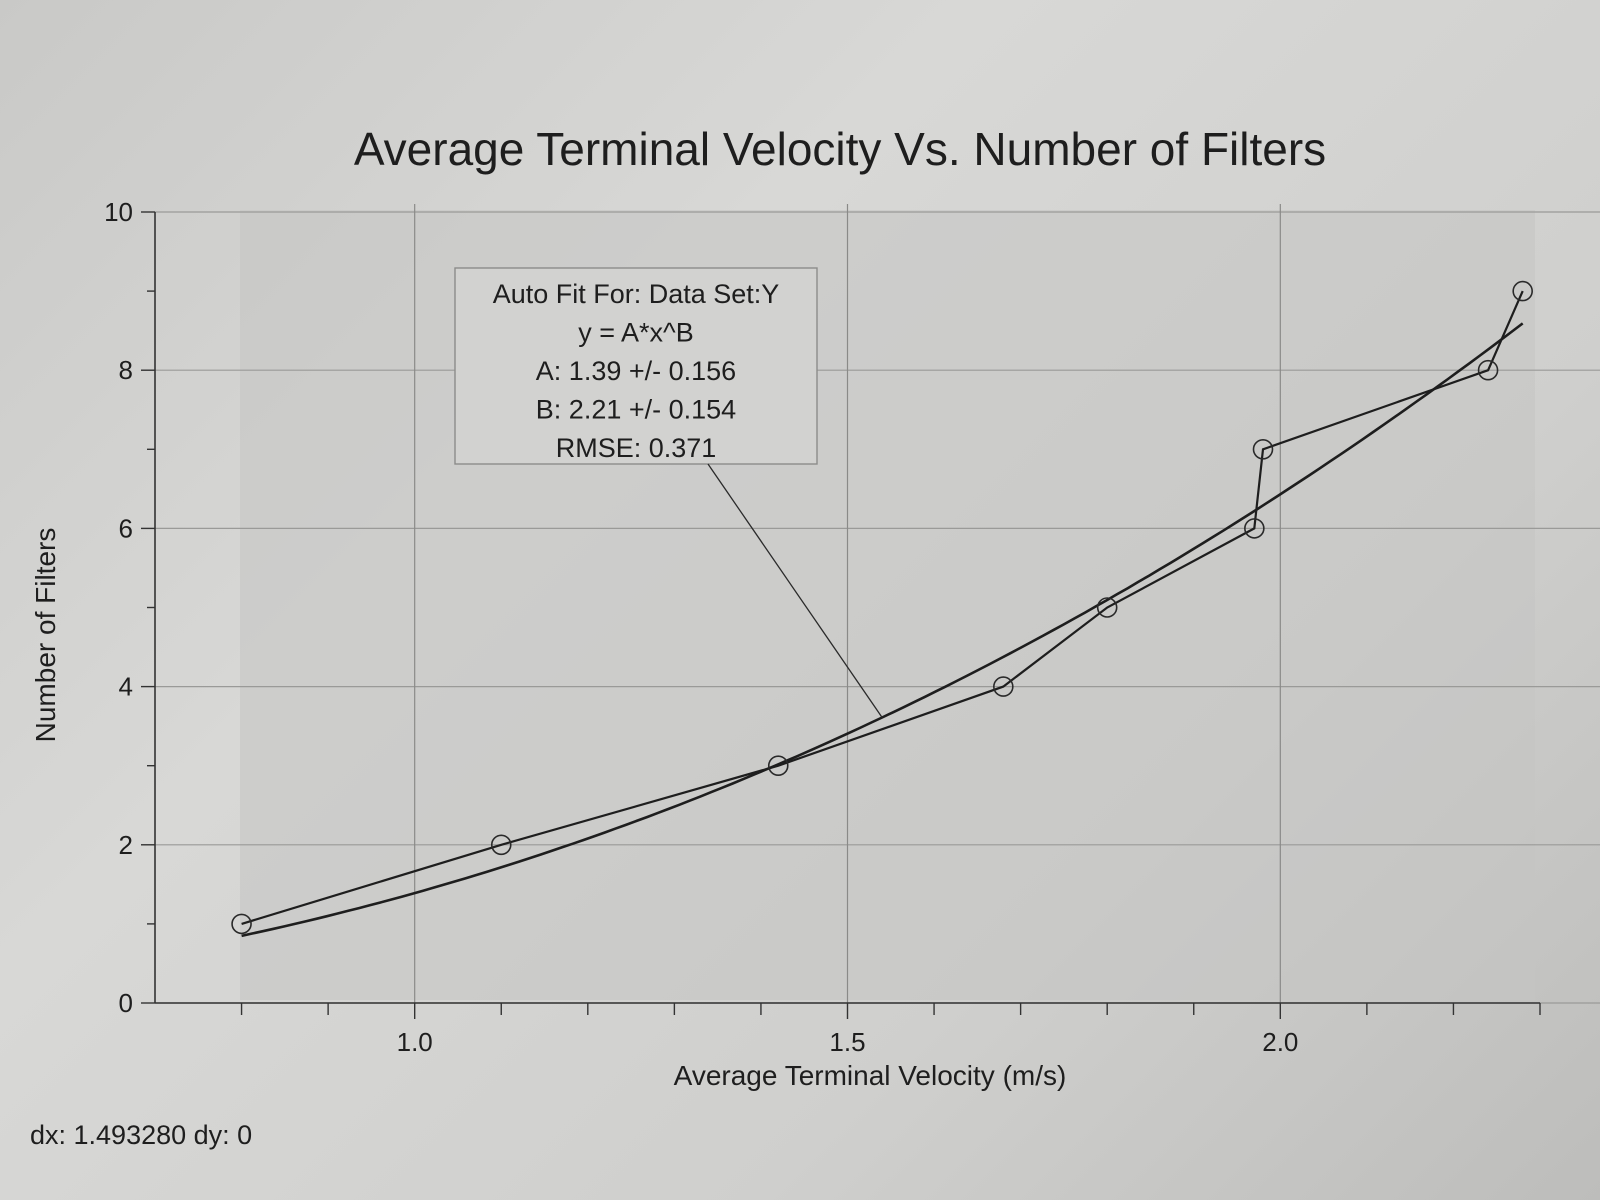 Image resolution: width=1600 pixels, height=1200 pixels. What do you see at coordinates (45, 635) in the screenshot?
I see `y-axis-label: Number of Filters` at bounding box center [45, 635].